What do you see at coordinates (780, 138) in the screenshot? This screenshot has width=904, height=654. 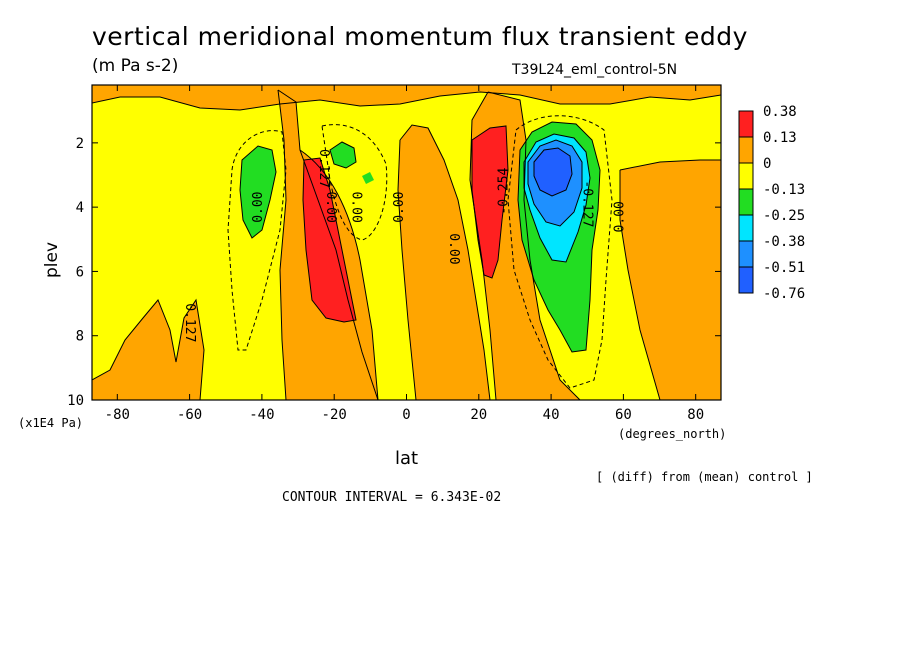 I see `colorbar-label: 0.13` at bounding box center [780, 138].